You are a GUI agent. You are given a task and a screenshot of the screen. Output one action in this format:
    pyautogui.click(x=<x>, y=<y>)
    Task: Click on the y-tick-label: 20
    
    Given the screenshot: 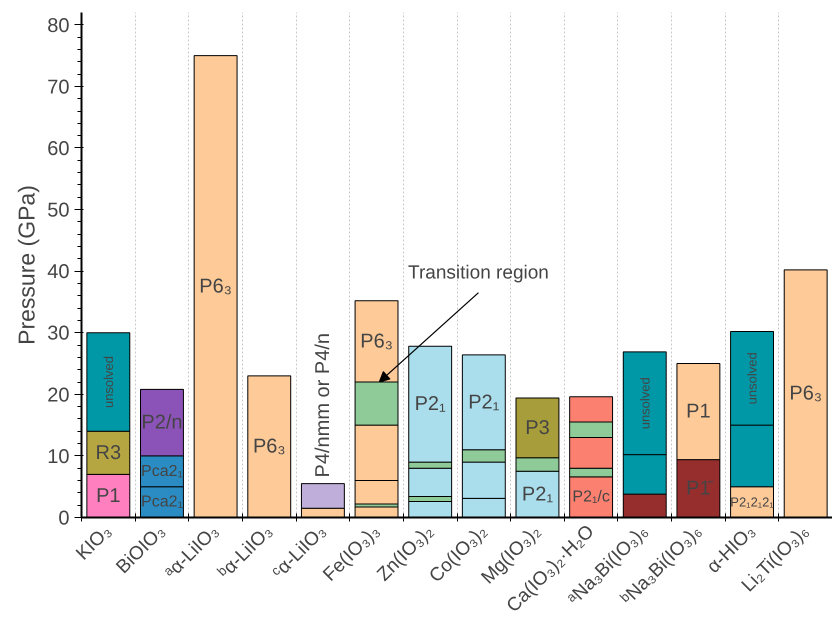 What is the action you would take?
    pyautogui.click(x=58, y=395)
    